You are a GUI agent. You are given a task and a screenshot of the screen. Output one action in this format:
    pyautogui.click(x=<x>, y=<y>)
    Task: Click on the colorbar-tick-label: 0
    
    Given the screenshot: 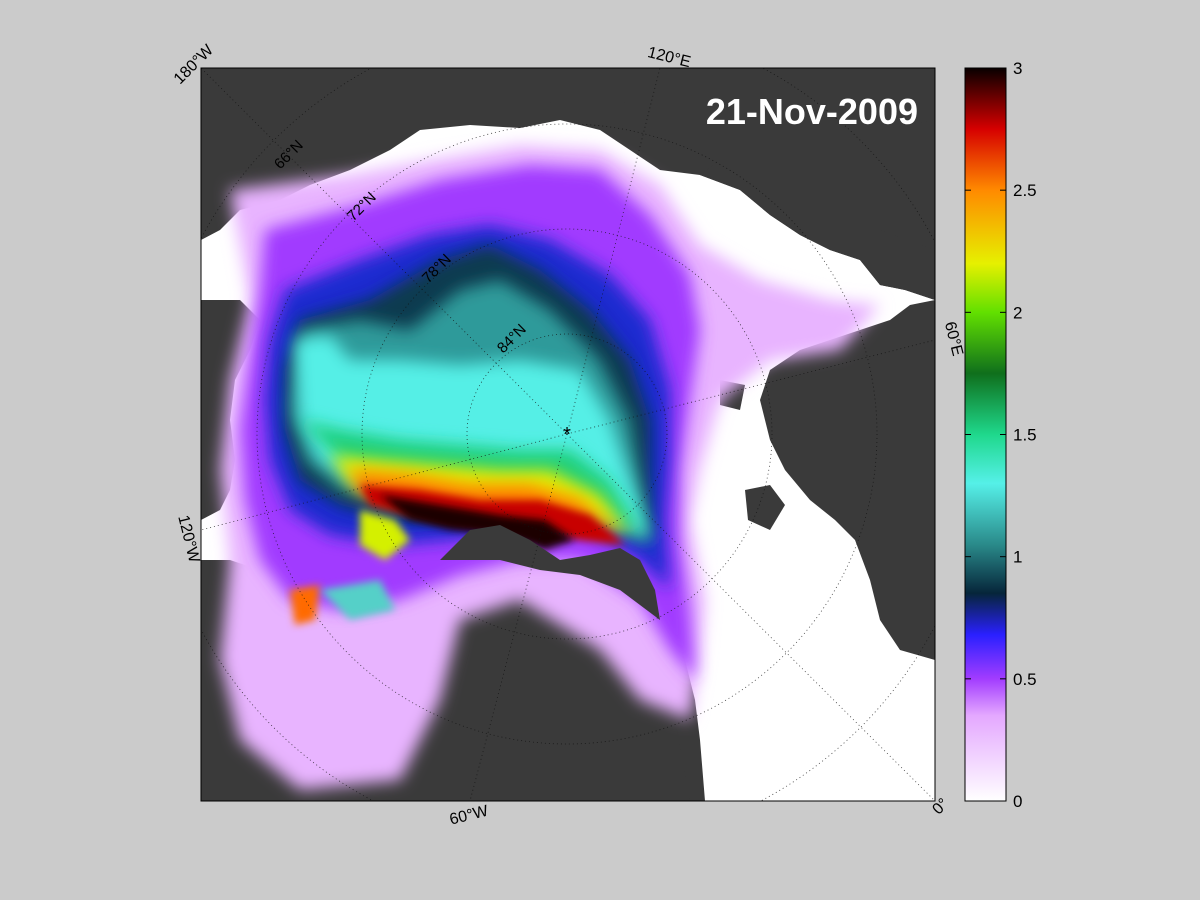 What is the action you would take?
    pyautogui.click(x=1017, y=801)
    